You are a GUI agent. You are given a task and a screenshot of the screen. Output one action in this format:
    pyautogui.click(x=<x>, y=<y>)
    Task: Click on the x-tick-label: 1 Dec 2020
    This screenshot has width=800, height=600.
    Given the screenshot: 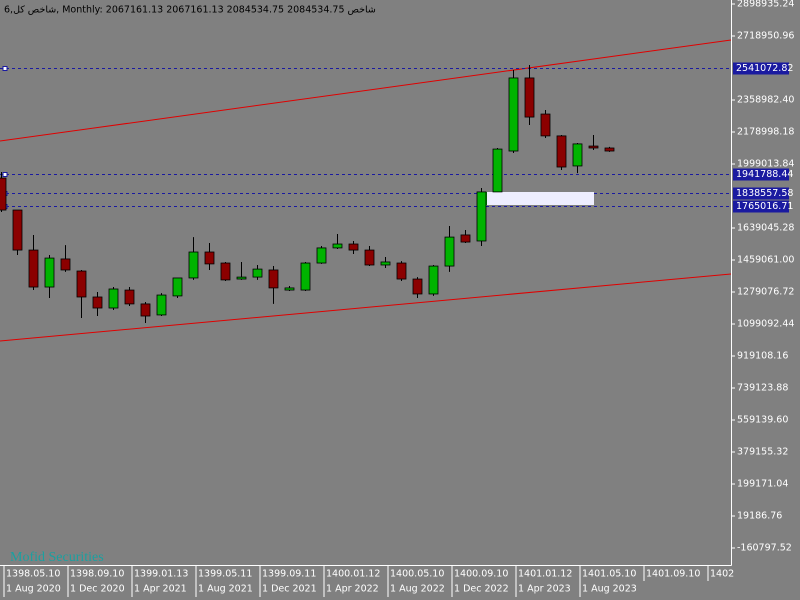 What is the action you would take?
    pyautogui.click(x=97, y=589)
    